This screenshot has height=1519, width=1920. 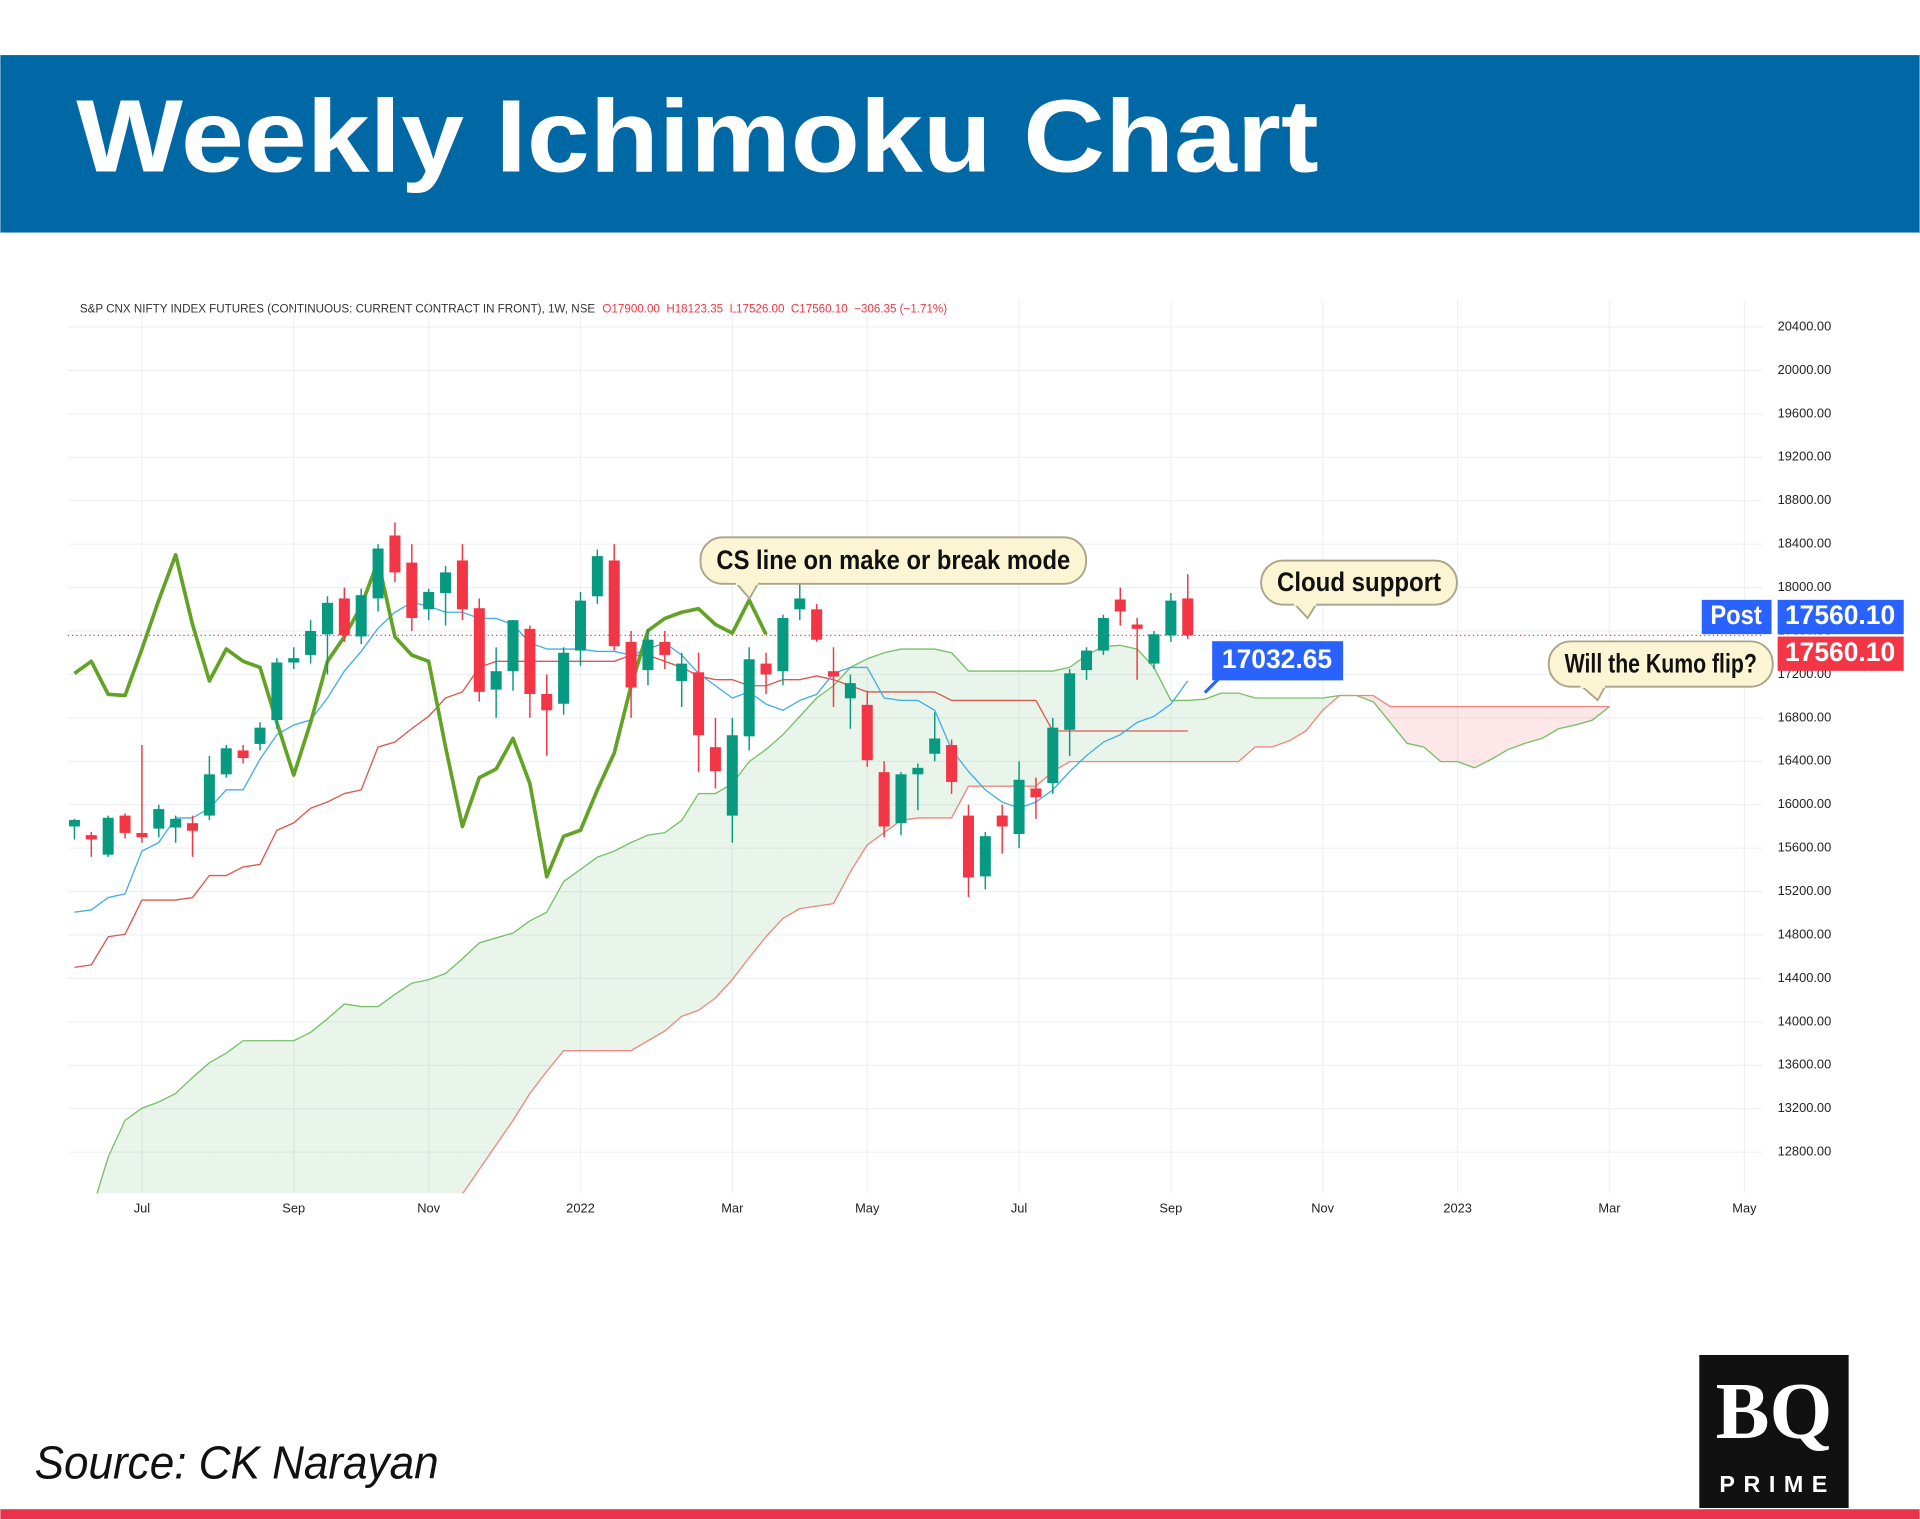 I want to click on x-tick-label: Mar, so click(x=732, y=1208).